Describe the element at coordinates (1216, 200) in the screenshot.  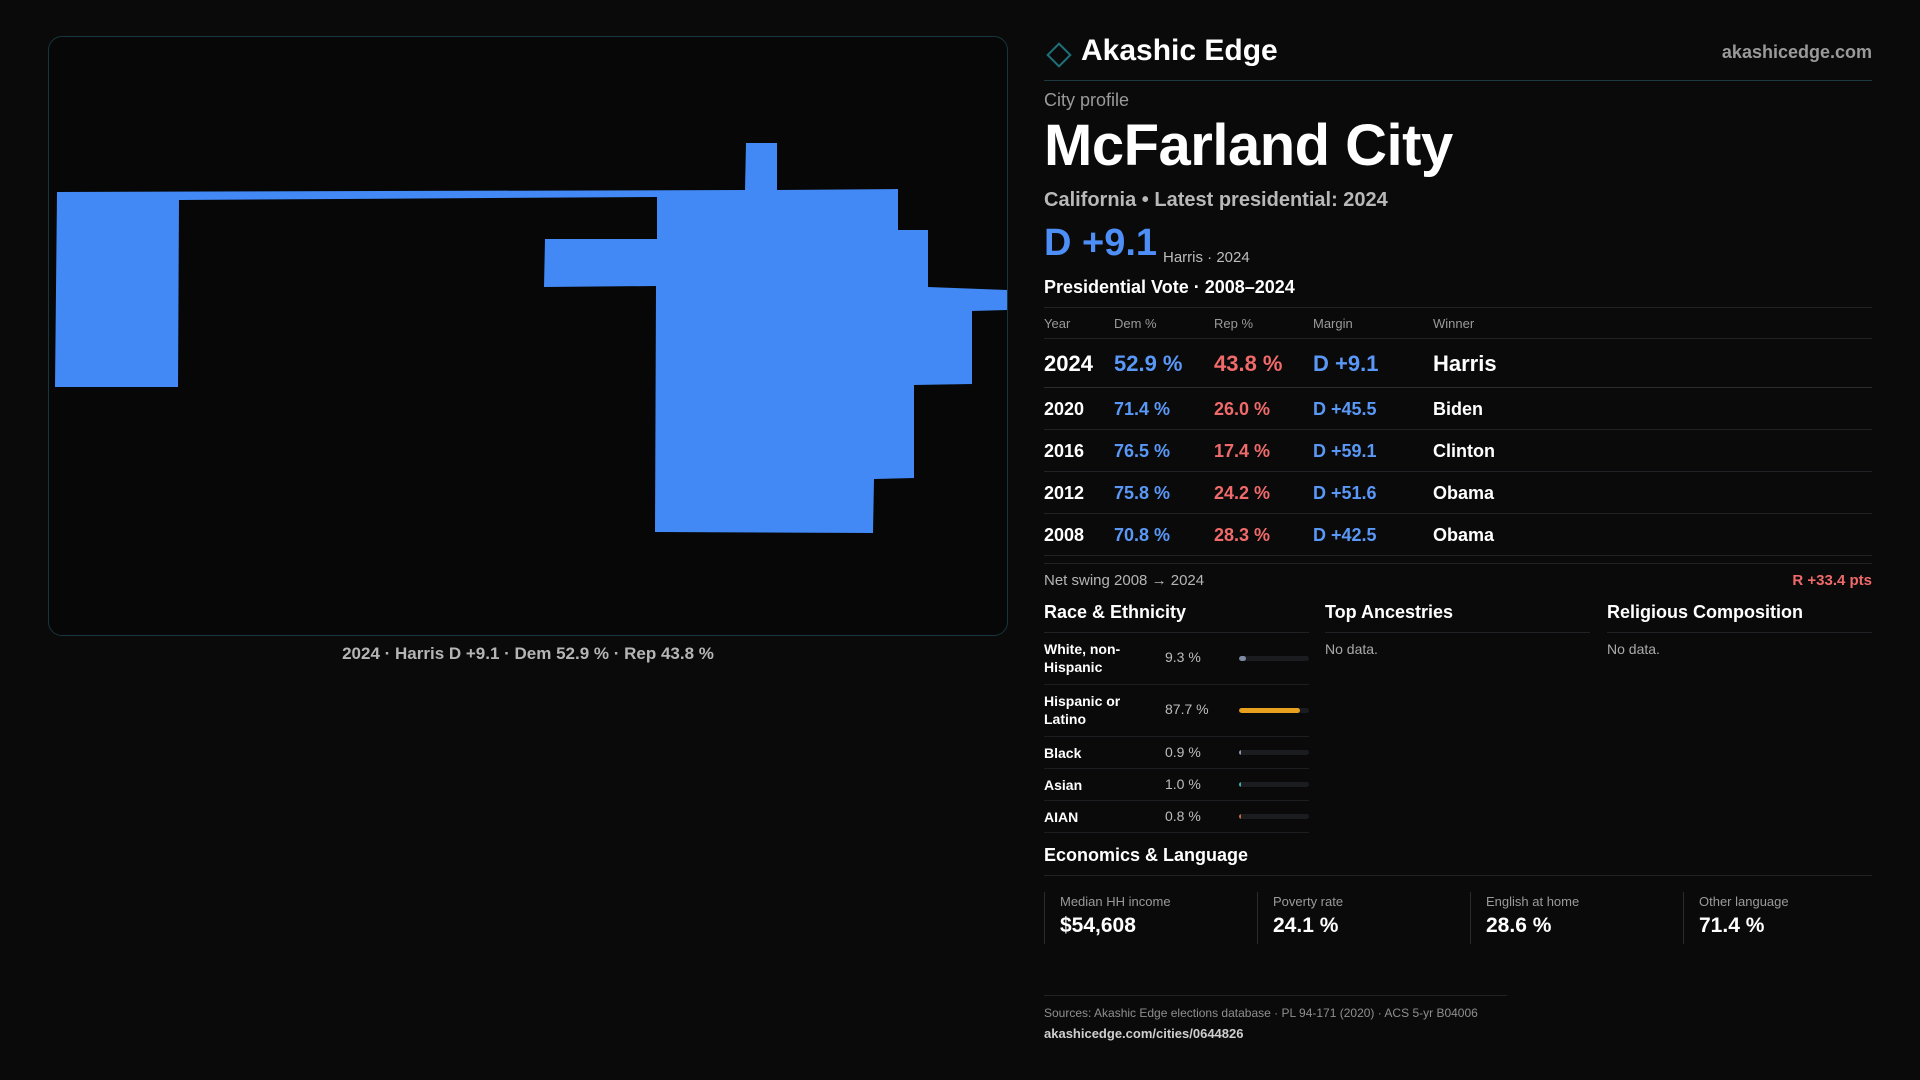
I see `page-subtitle: California • Latest presidential: 2024` at that location.